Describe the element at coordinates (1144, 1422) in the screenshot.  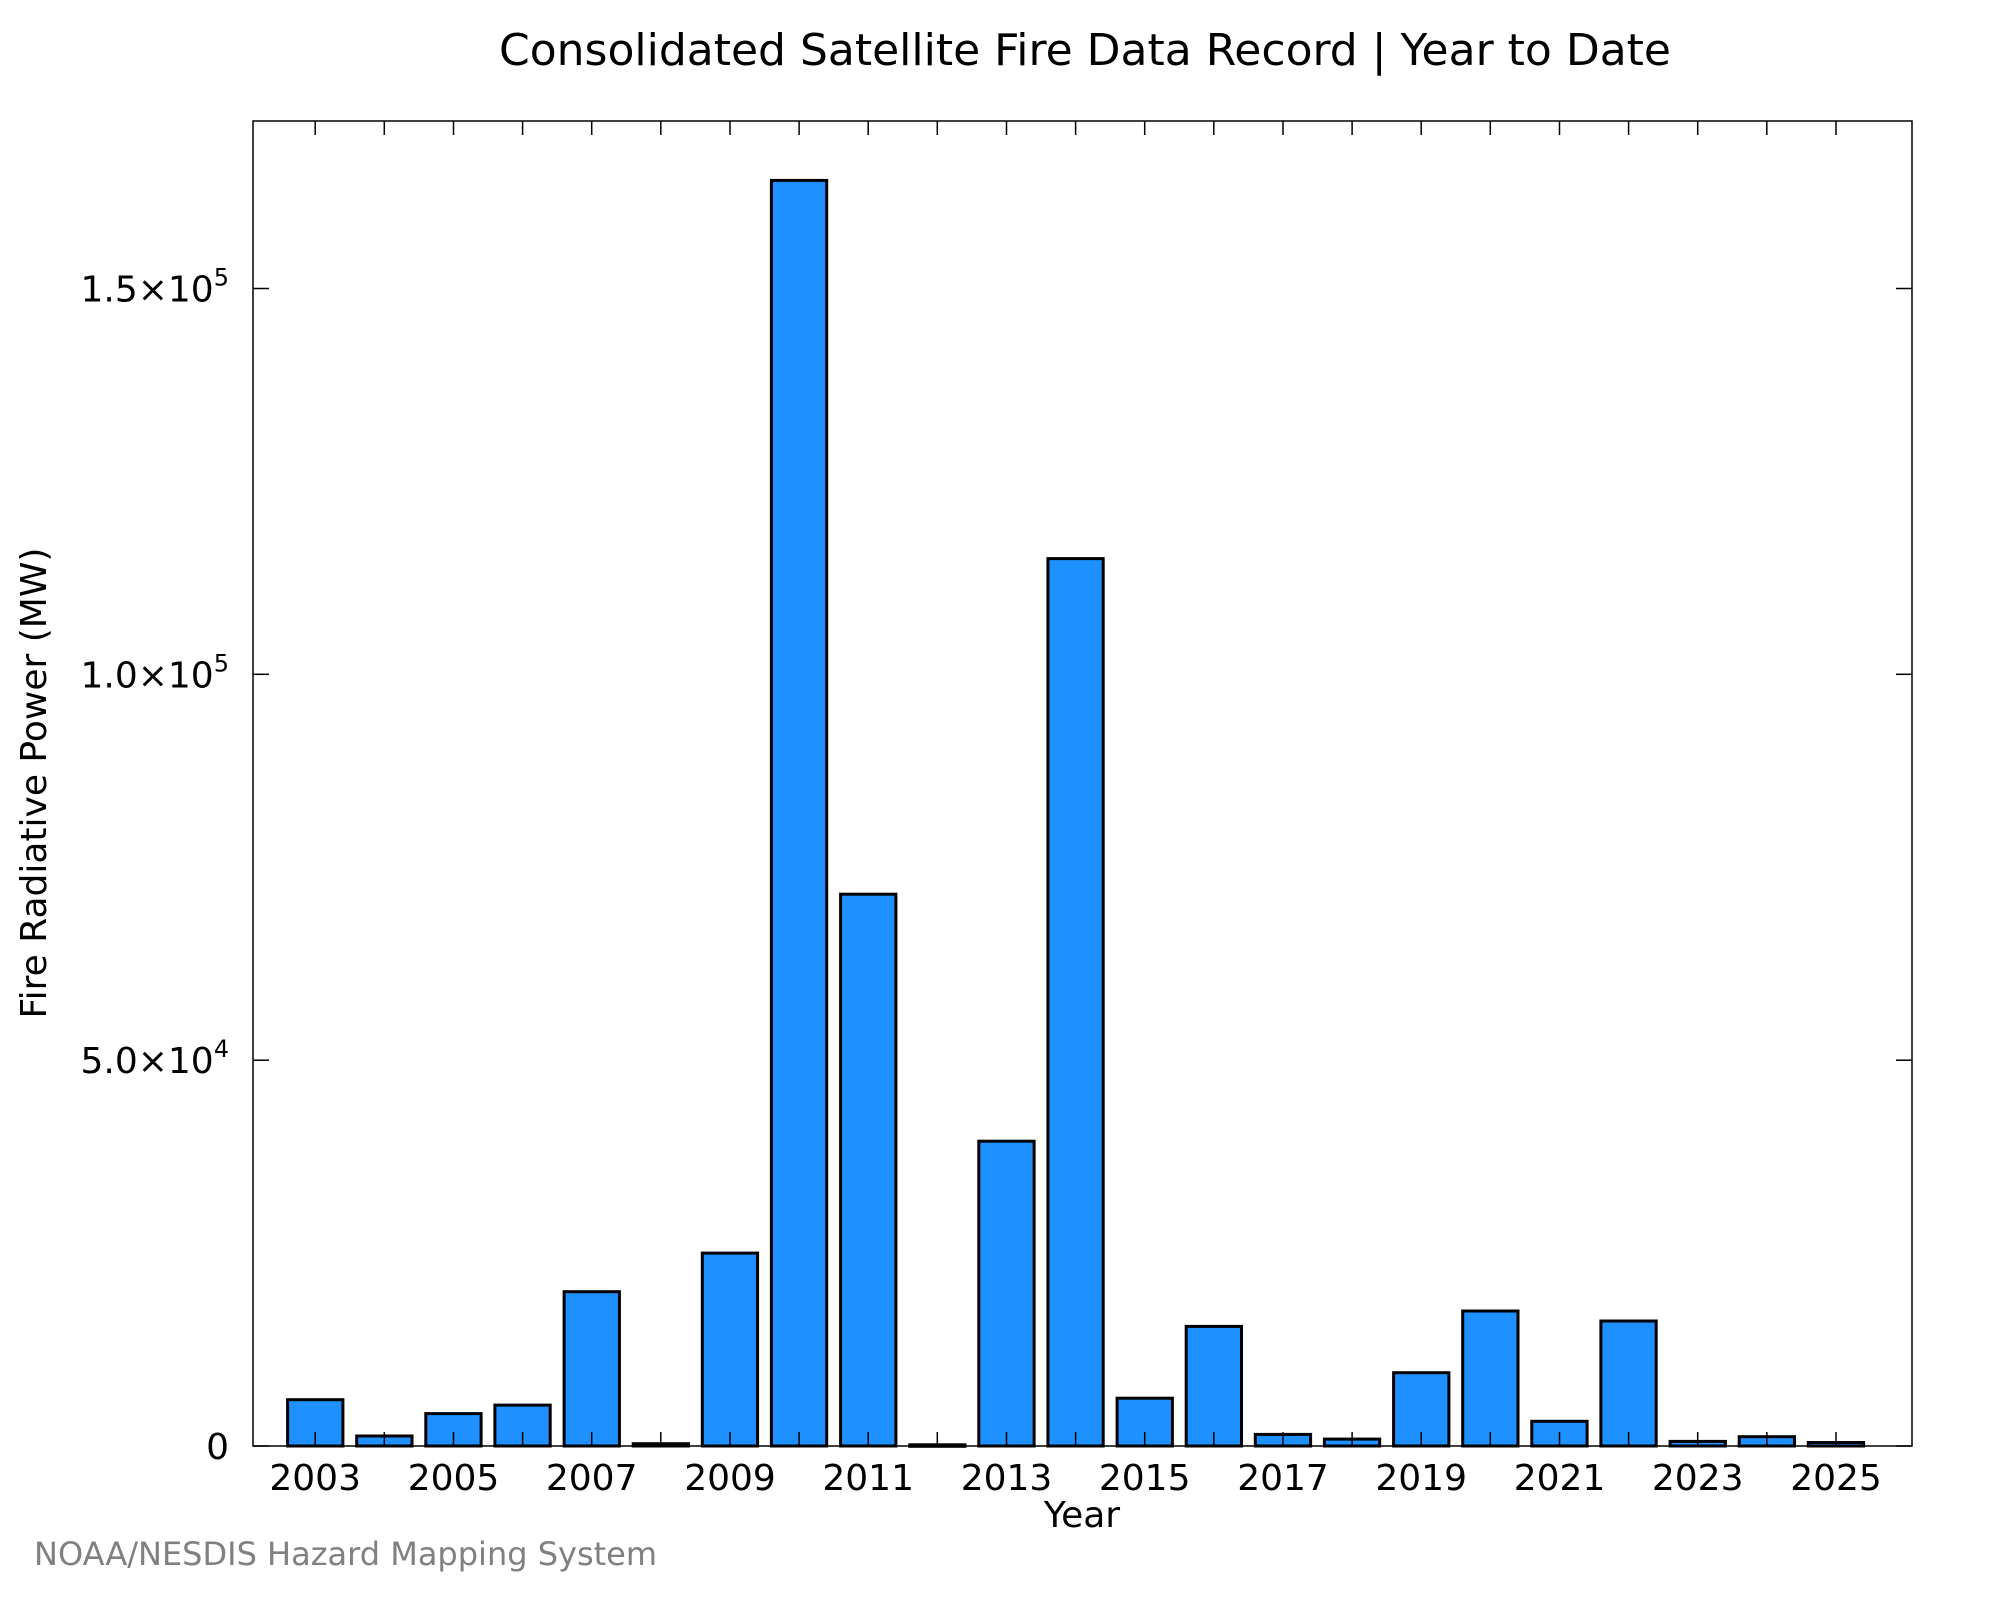
I see `bar-2015` at that location.